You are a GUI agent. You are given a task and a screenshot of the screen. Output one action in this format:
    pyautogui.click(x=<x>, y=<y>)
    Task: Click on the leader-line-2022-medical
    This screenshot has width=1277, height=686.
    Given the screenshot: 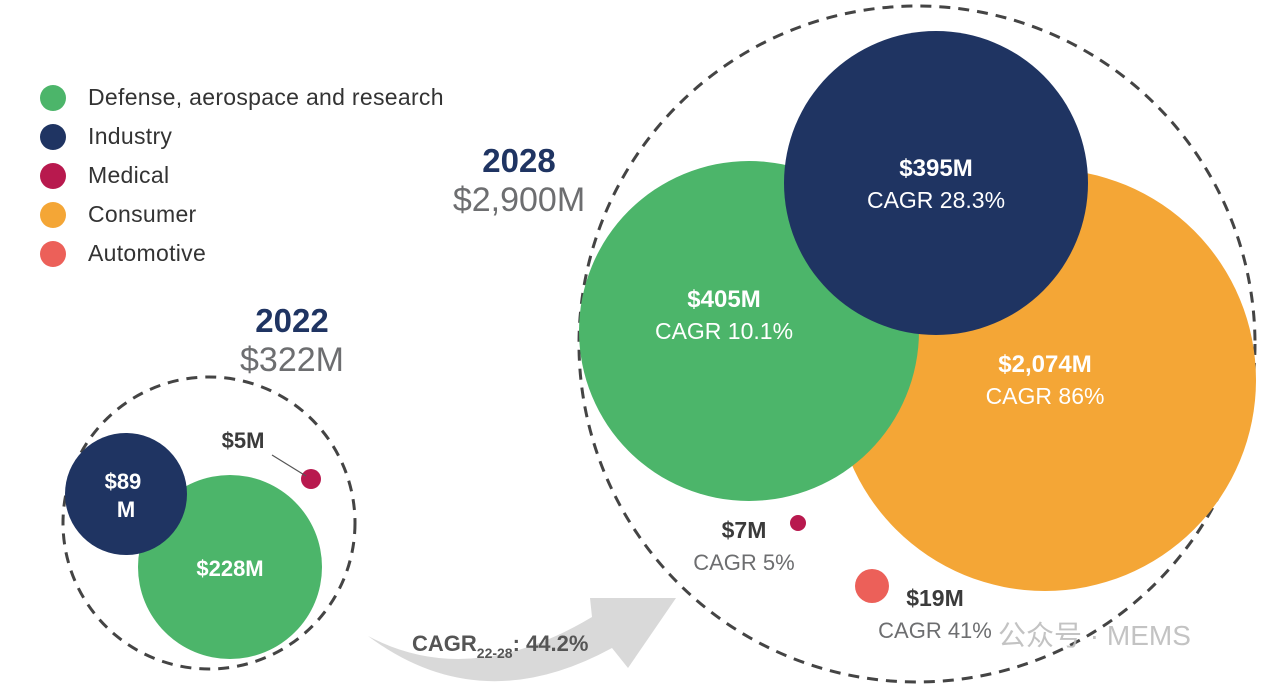 What is the action you would take?
    pyautogui.click(x=289, y=465)
    